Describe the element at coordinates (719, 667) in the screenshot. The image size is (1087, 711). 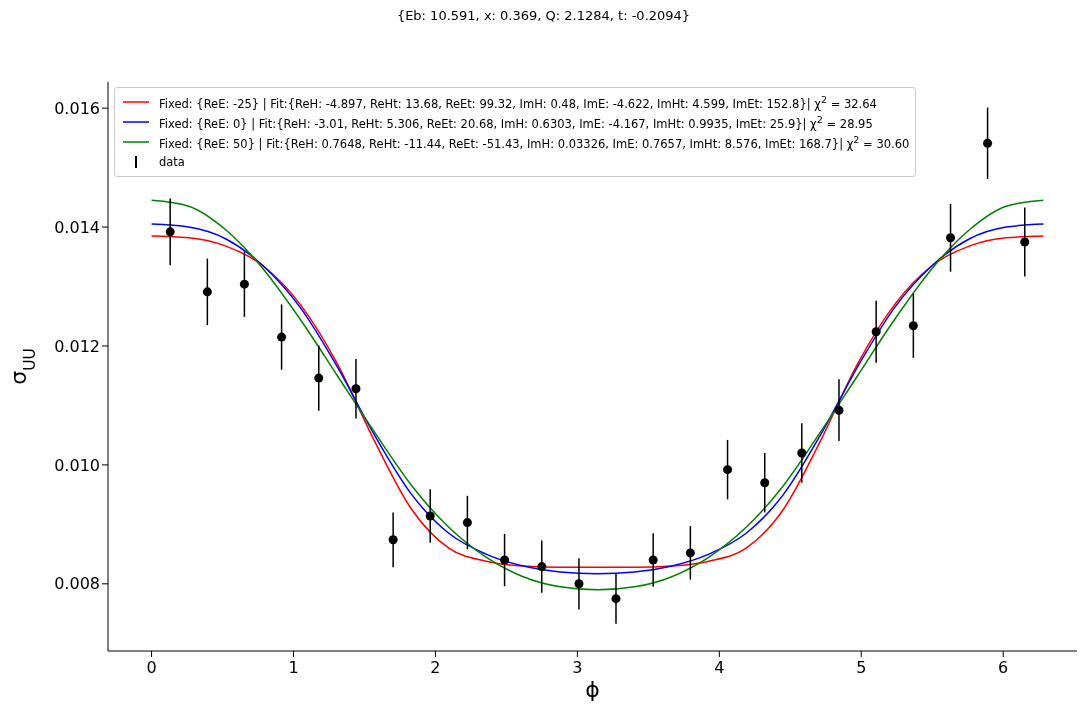
I see `x-tick-label: 4` at that location.